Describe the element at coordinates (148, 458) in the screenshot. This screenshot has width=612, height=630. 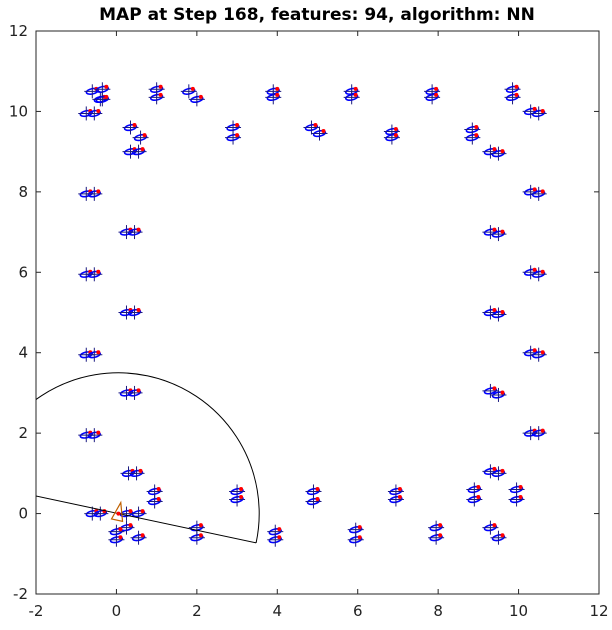
I see `sensor-fov` at that location.